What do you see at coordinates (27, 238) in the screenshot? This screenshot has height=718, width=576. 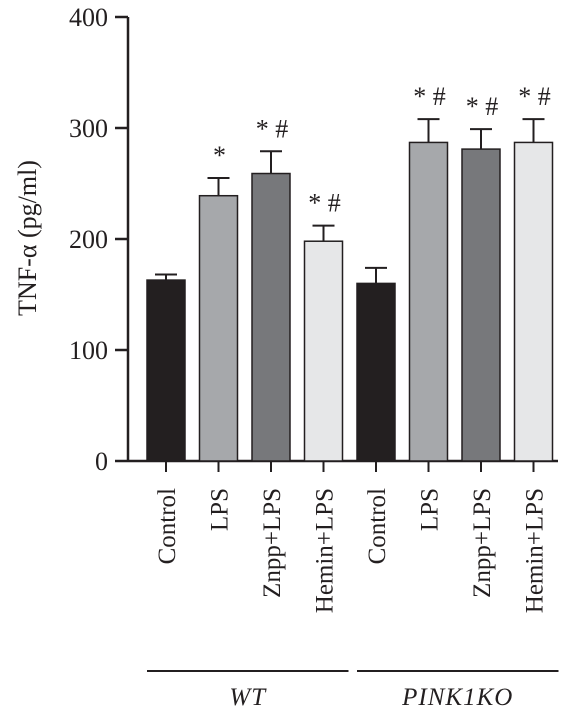 I see `y-axis-label: TNF-α (pg/ml)` at bounding box center [27, 238].